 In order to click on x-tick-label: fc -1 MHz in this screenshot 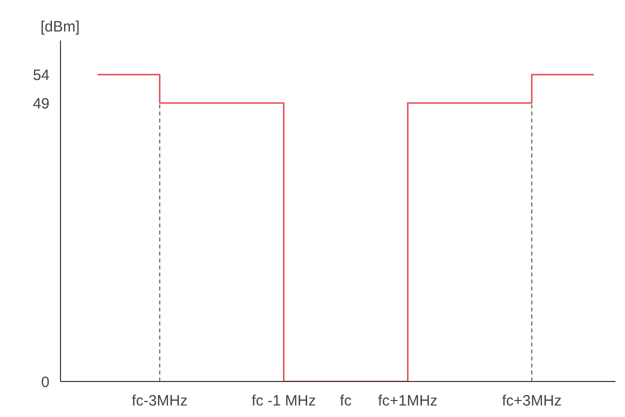, I will do `click(284, 401)`.